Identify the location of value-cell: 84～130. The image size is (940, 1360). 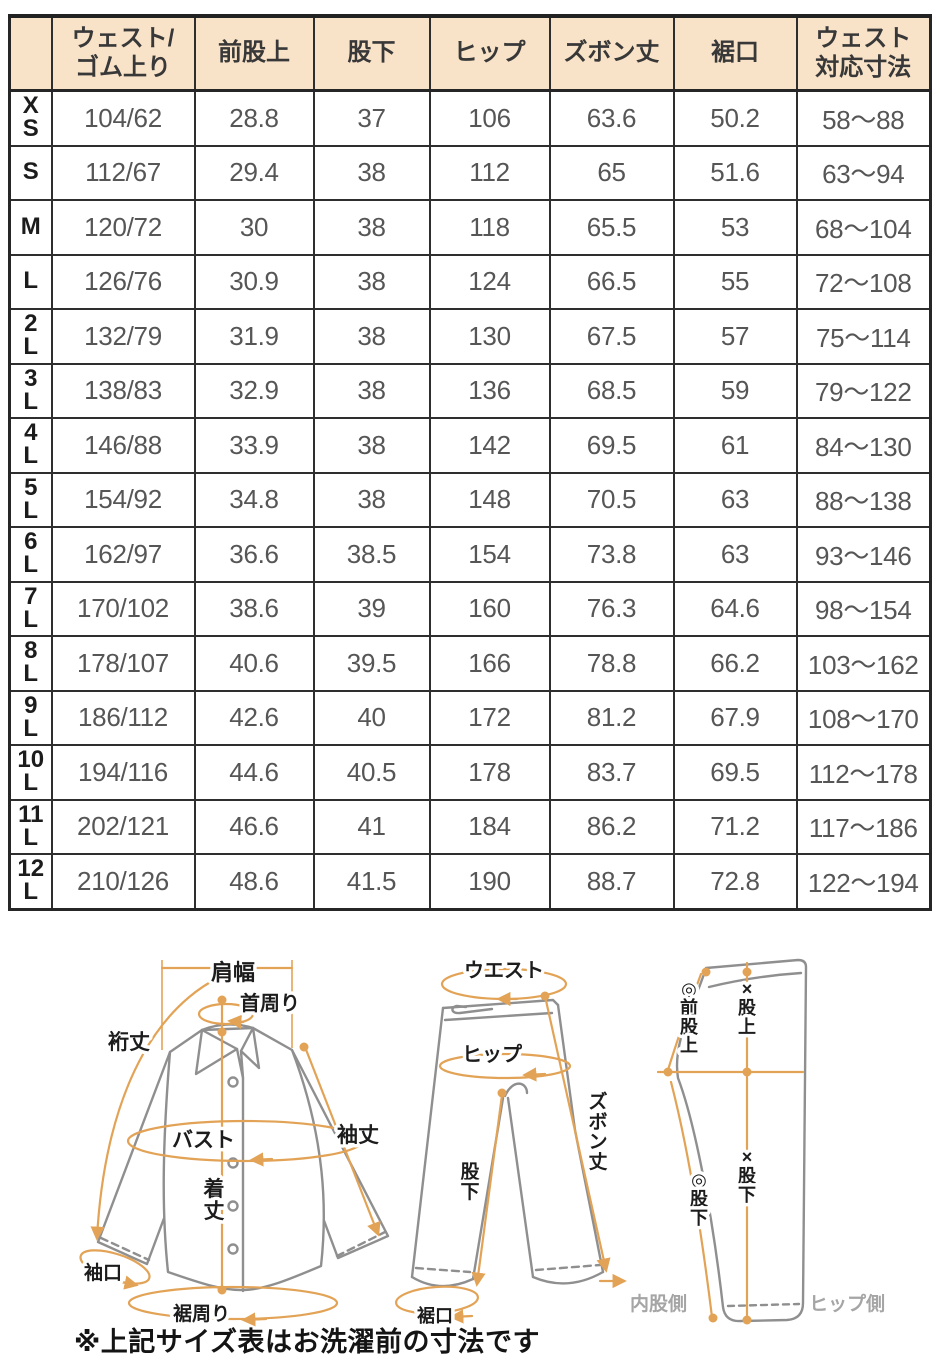
(863, 445).